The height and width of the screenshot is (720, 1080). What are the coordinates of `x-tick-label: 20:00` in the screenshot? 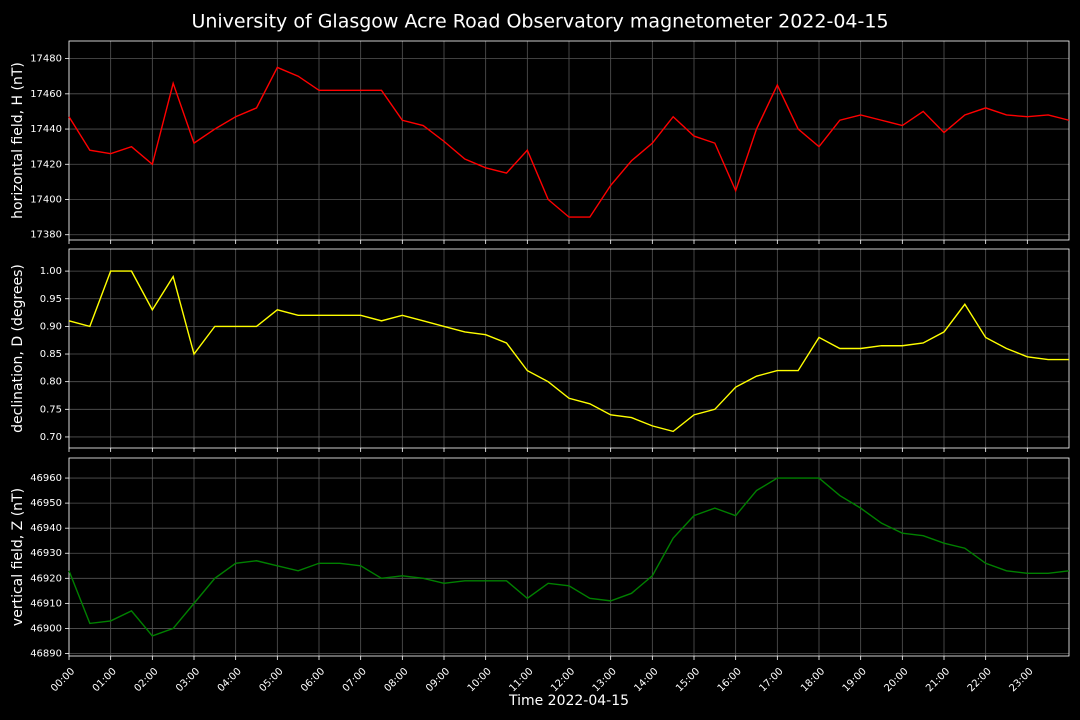 It's located at (896, 680).